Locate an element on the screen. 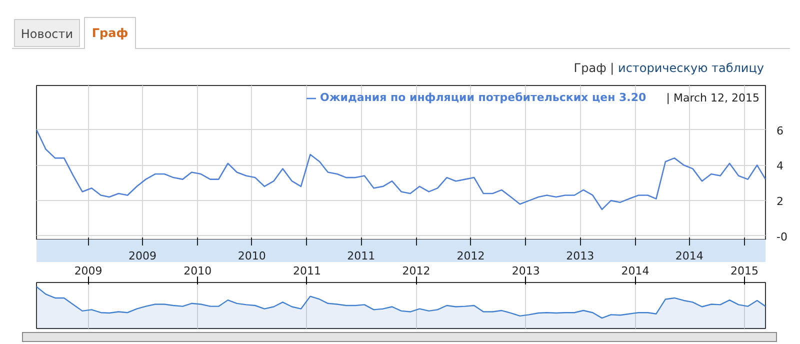  text: Граф is located at coordinates (110, 33).